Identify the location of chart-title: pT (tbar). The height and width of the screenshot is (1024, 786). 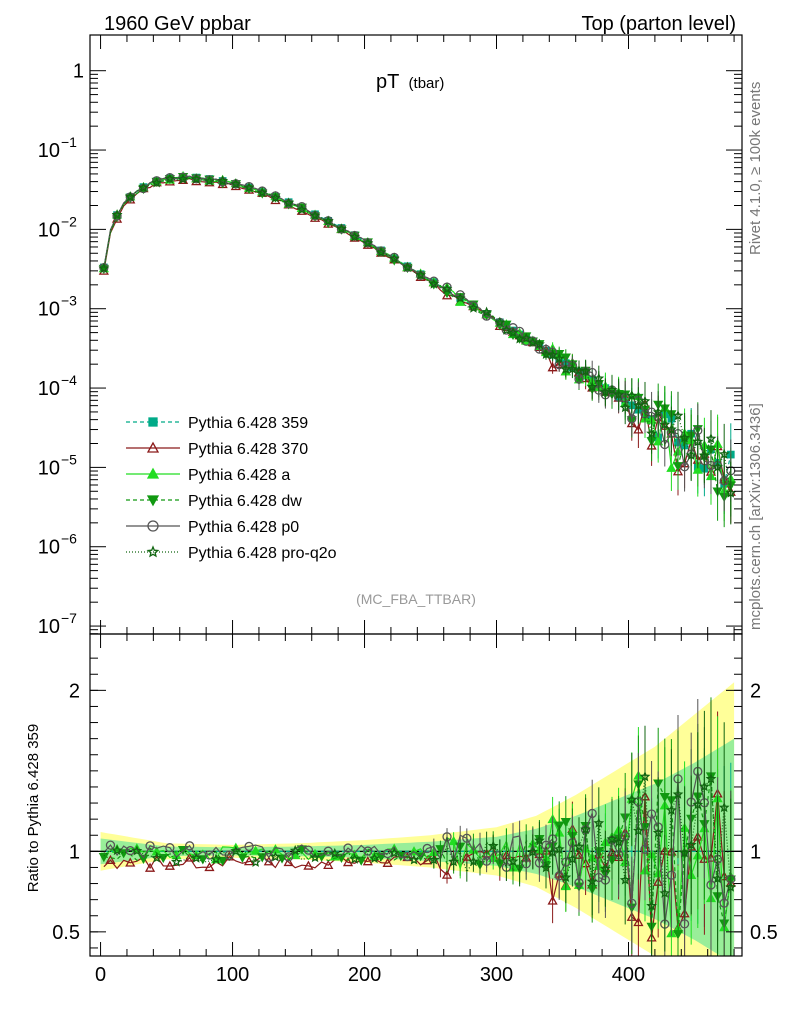
(410, 82).